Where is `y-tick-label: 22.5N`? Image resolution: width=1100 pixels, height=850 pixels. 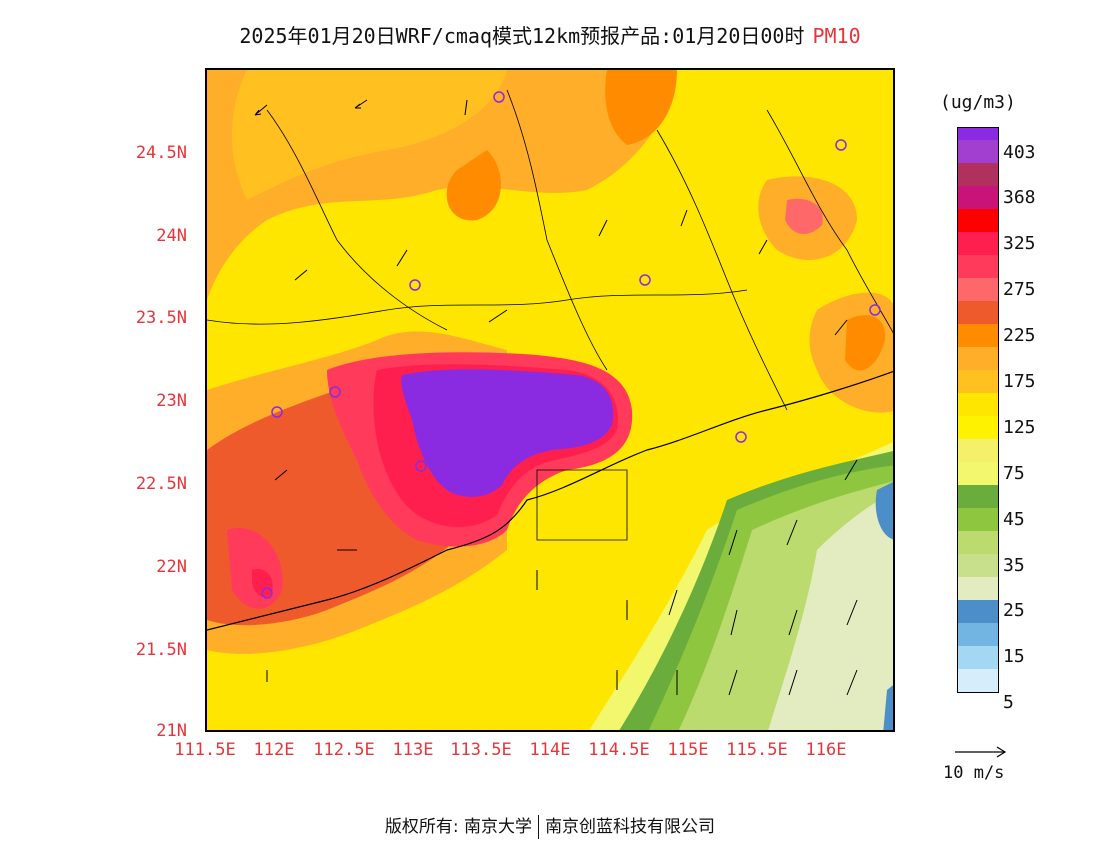
y-tick-label: 22.5N is located at coordinates (161, 484).